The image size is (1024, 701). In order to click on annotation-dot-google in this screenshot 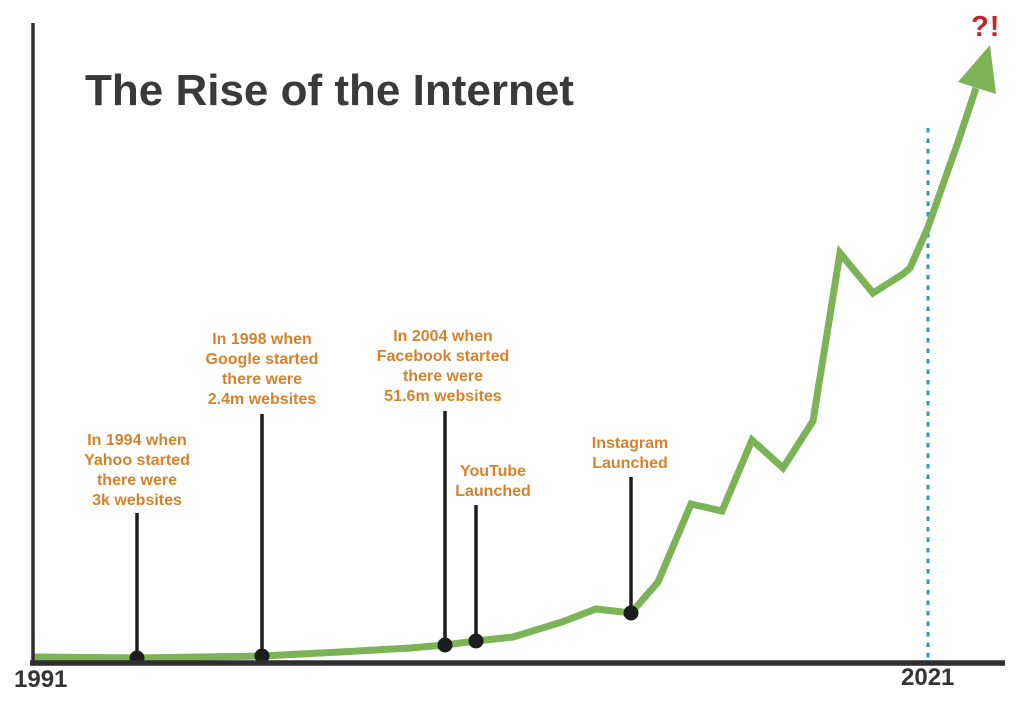, I will do `click(262, 656)`.